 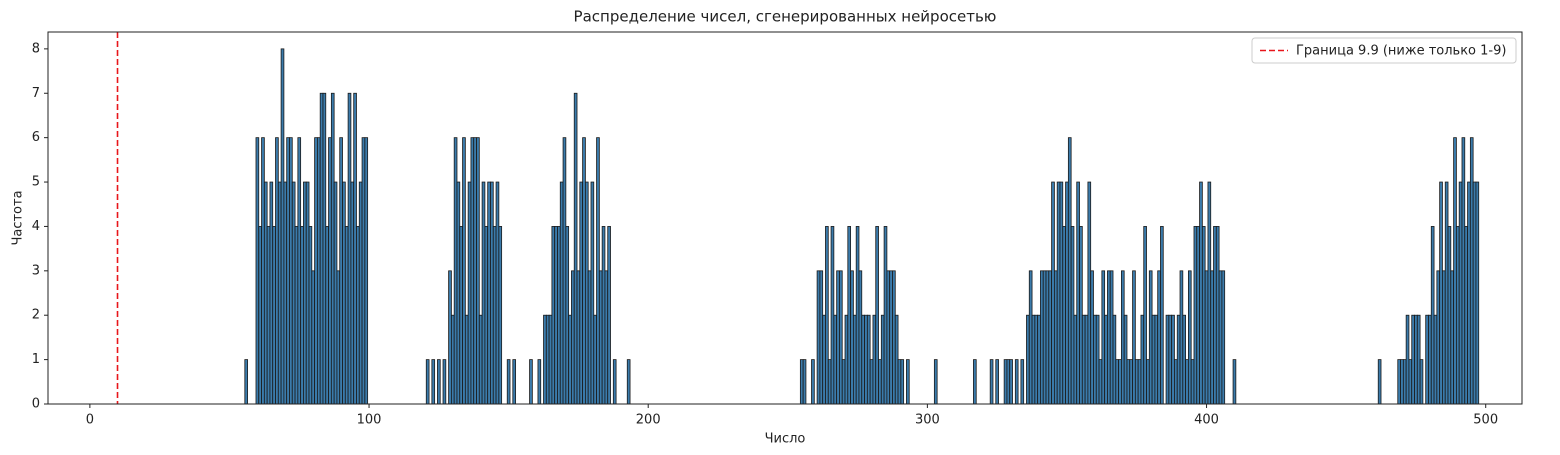 I want to click on y-tick-label: 5, so click(x=36, y=182).